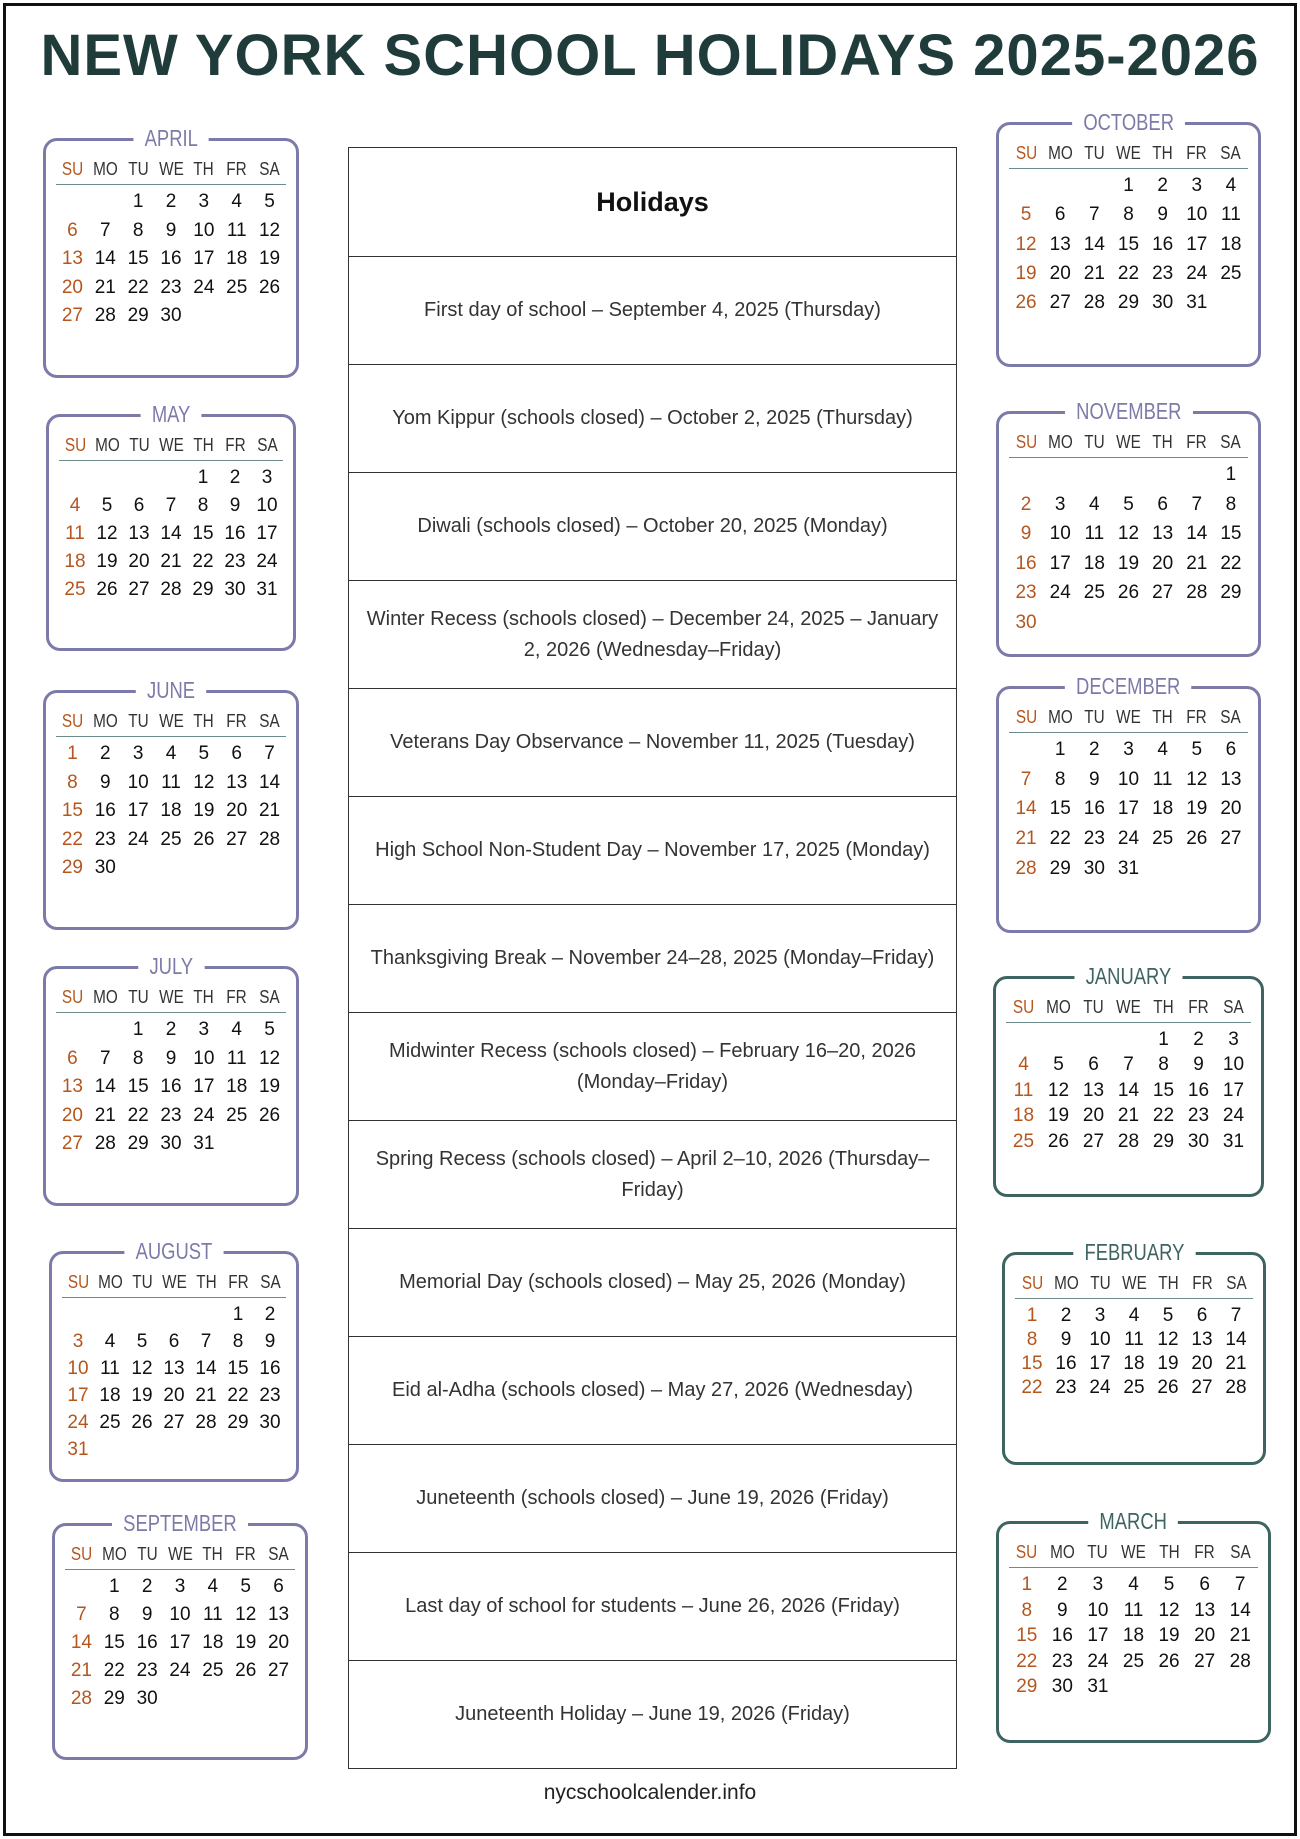 The image size is (1300, 1839). I want to click on day-number: 3, so click(1060, 504).